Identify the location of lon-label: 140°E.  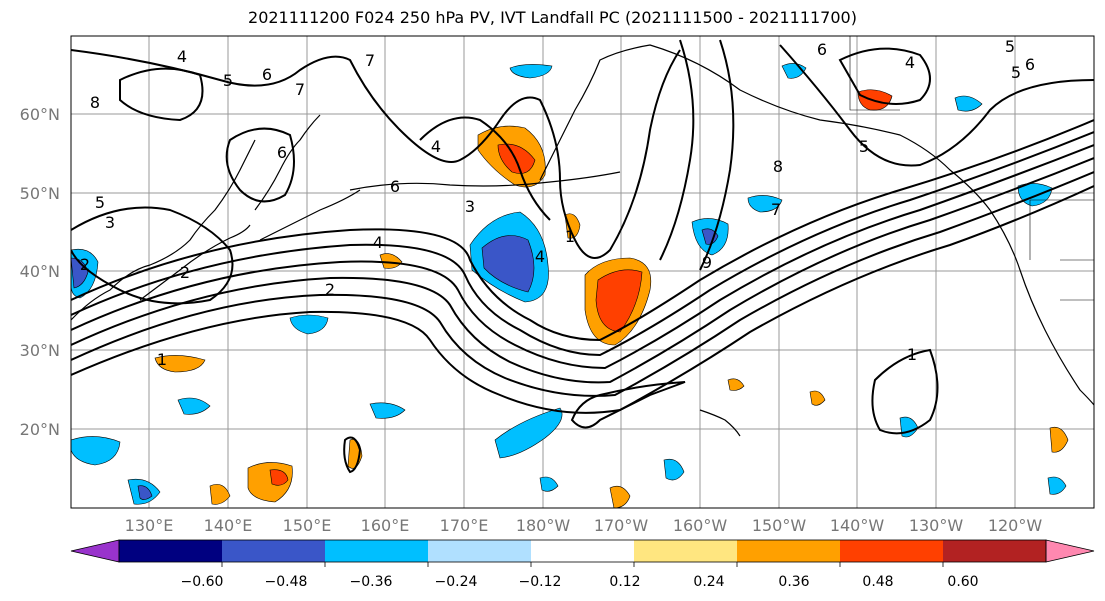
(228, 525).